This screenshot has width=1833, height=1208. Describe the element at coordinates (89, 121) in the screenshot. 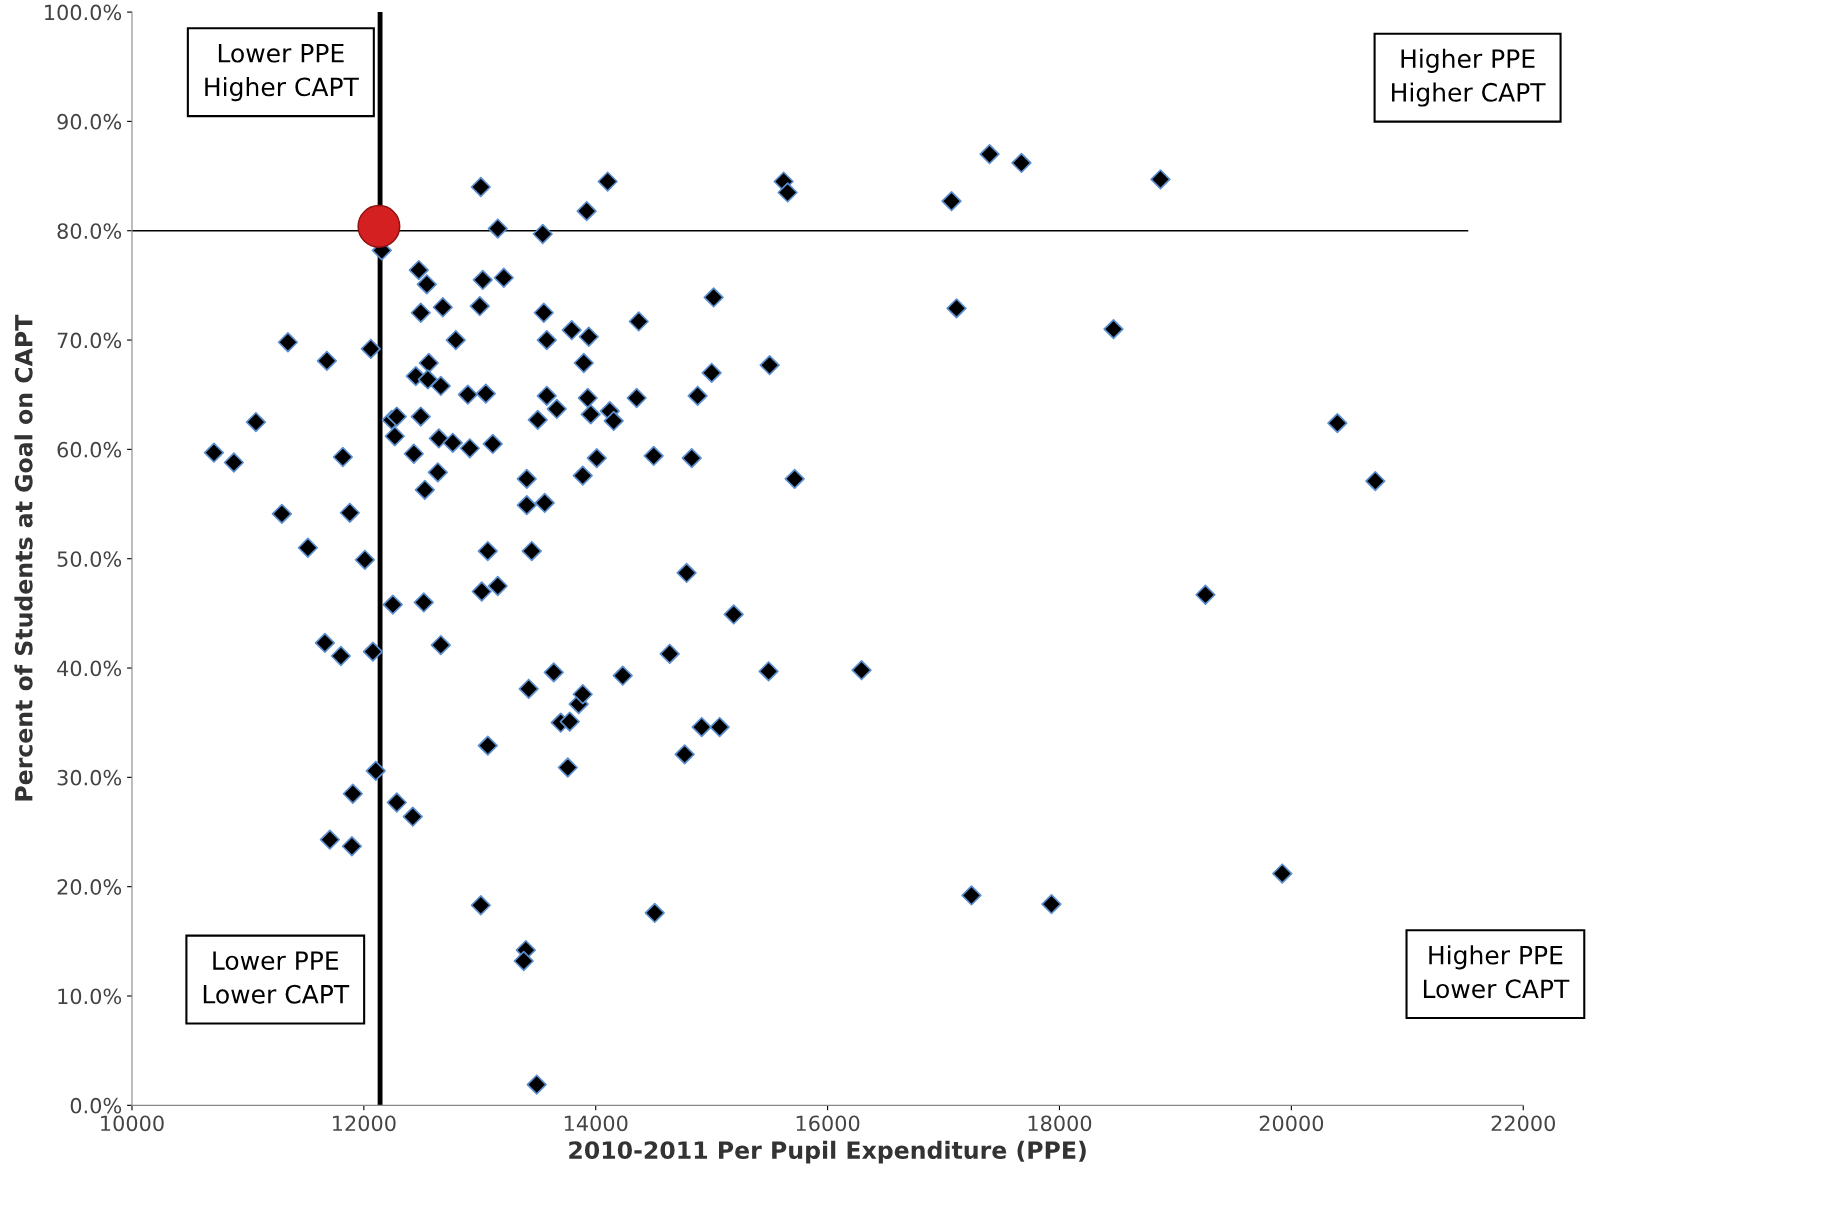

I see `y-tick-label: 90.0%` at that location.